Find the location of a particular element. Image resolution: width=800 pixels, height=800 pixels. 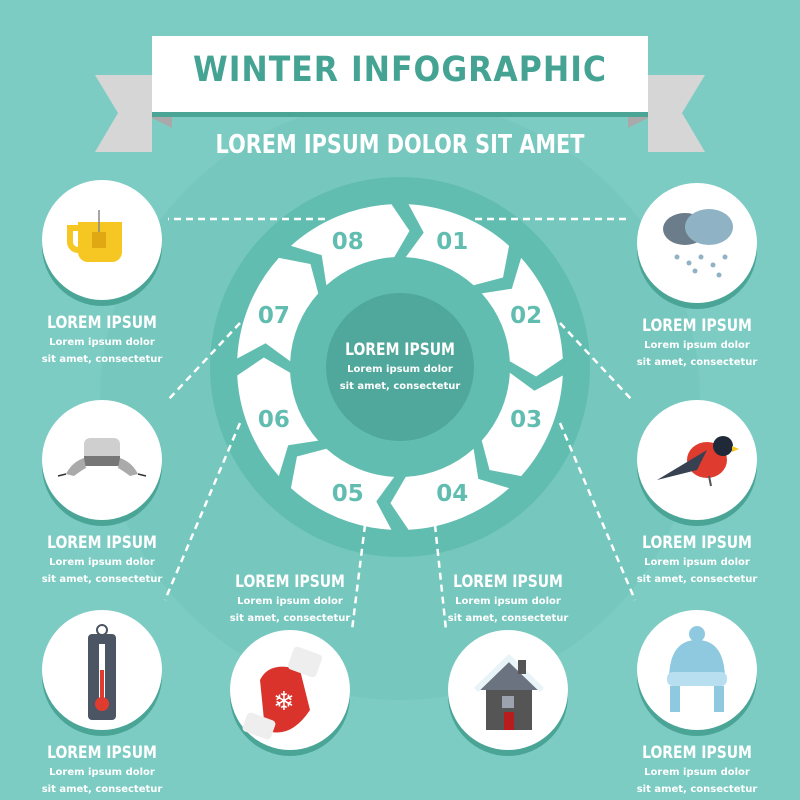

page-subtitle: LOREM IPSUM DOLOR SIT AMET is located at coordinates (400, 145).